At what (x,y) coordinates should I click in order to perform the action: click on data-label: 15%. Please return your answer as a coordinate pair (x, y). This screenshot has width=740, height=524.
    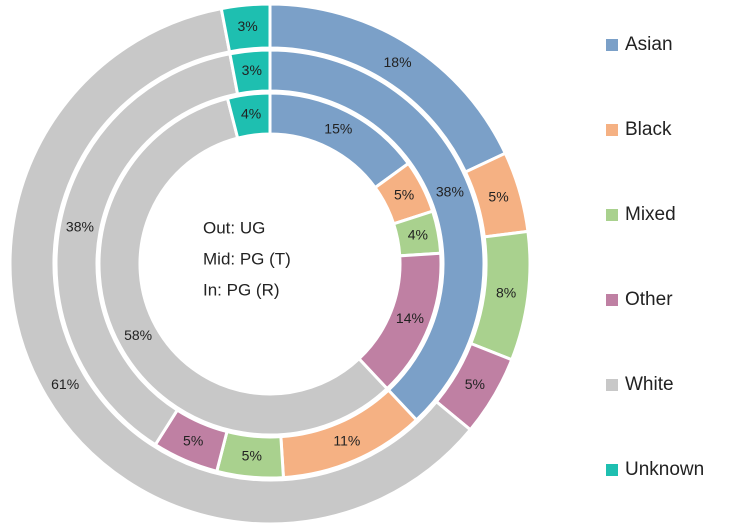
    Looking at the image, I should click on (338, 129).